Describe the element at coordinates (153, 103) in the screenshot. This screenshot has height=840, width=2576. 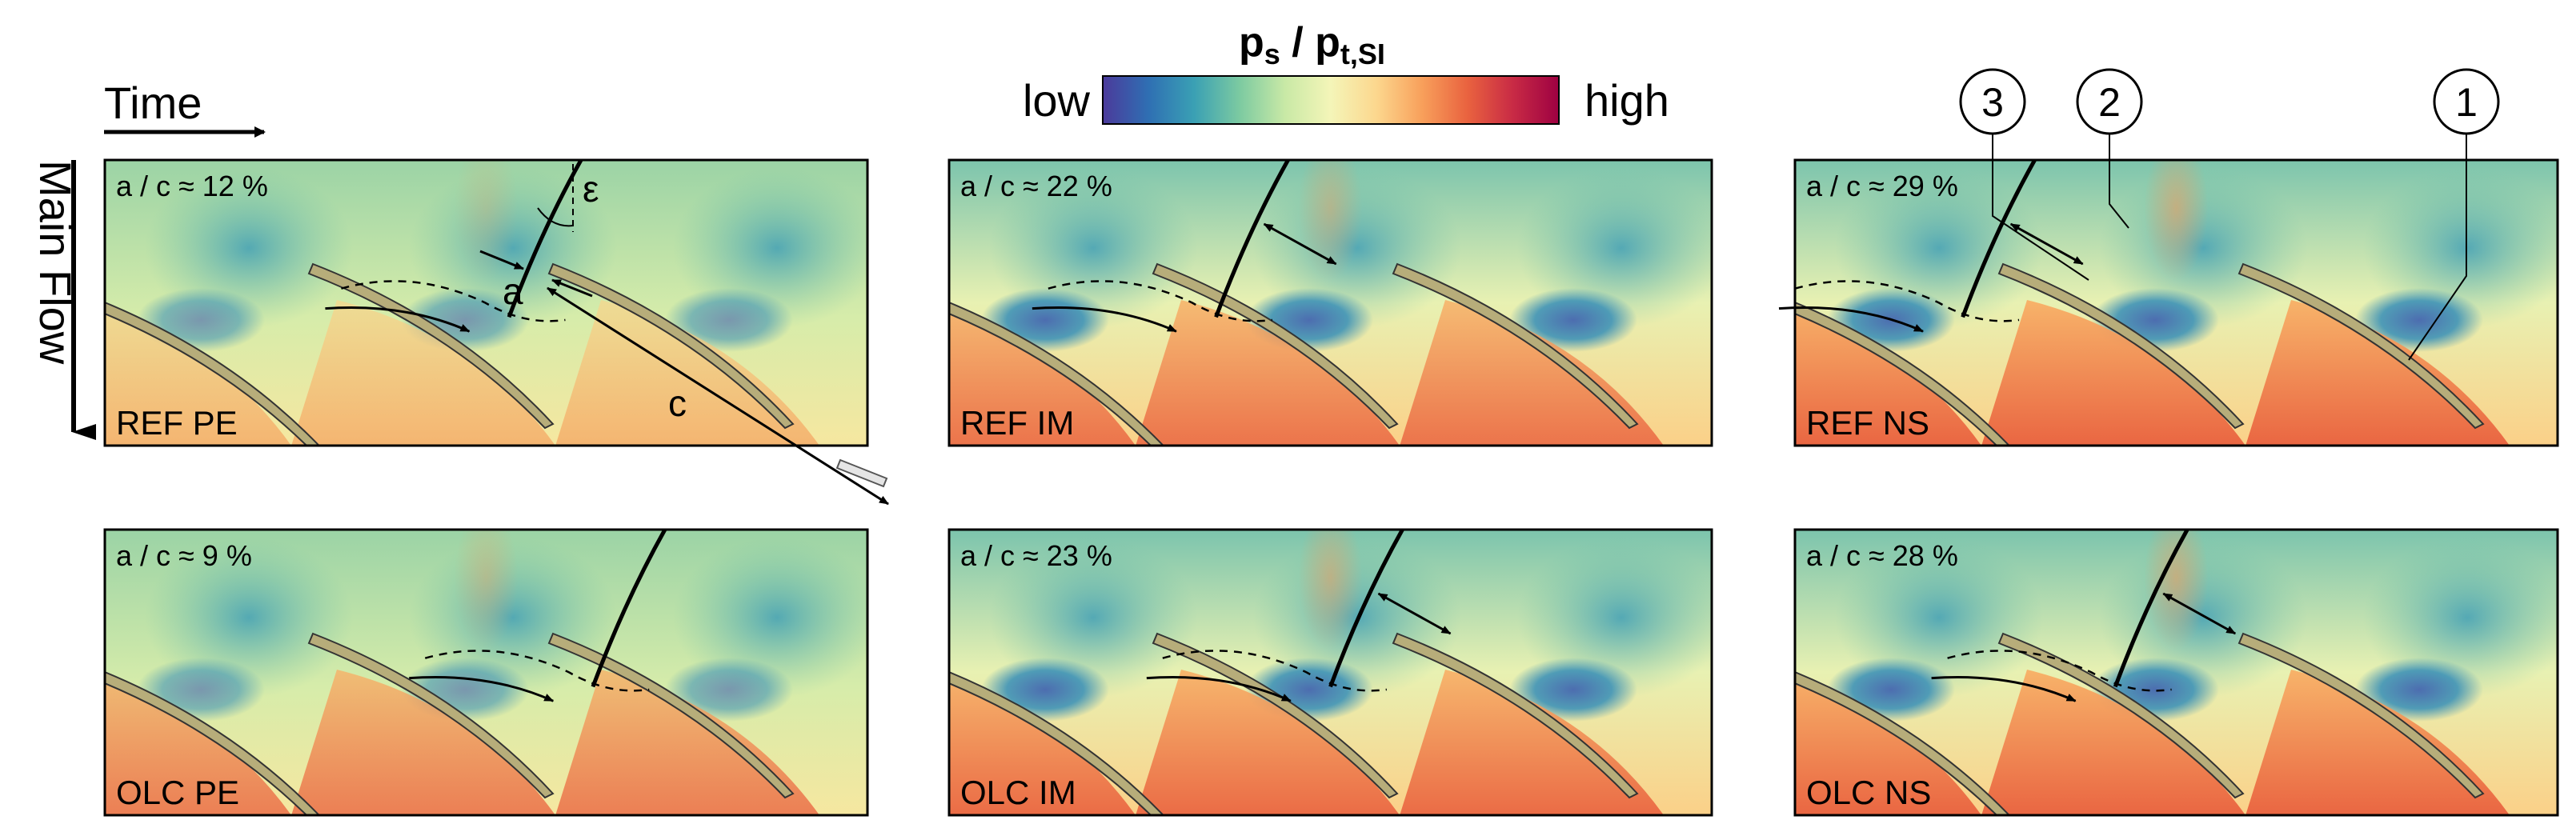
I see `time-label: Time` at that location.